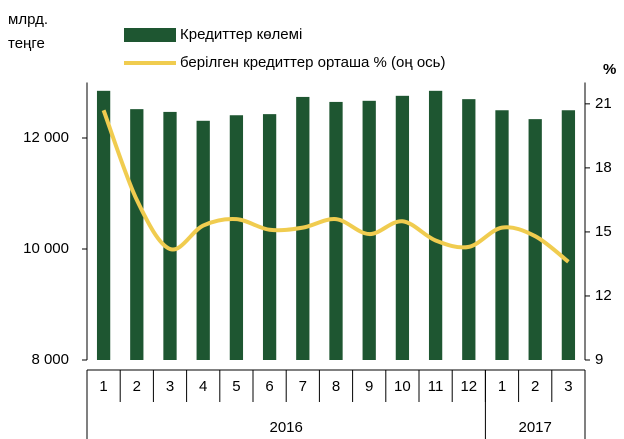 This screenshot has width=624, height=439. What do you see at coordinates (603, 295) in the screenshot?
I see `y2-tick-label: 12` at bounding box center [603, 295].